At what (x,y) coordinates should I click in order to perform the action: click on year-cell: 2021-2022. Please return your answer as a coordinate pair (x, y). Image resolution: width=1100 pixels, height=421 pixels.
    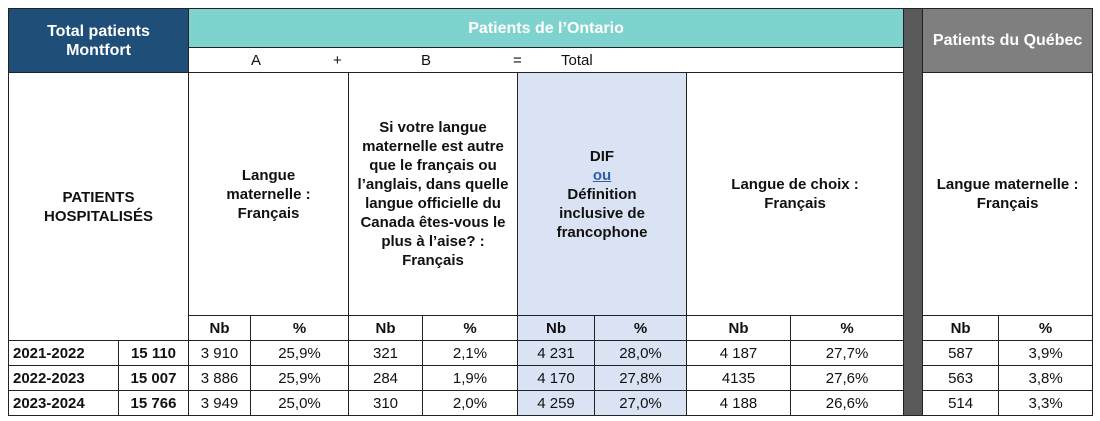
    Looking at the image, I should click on (63, 353).